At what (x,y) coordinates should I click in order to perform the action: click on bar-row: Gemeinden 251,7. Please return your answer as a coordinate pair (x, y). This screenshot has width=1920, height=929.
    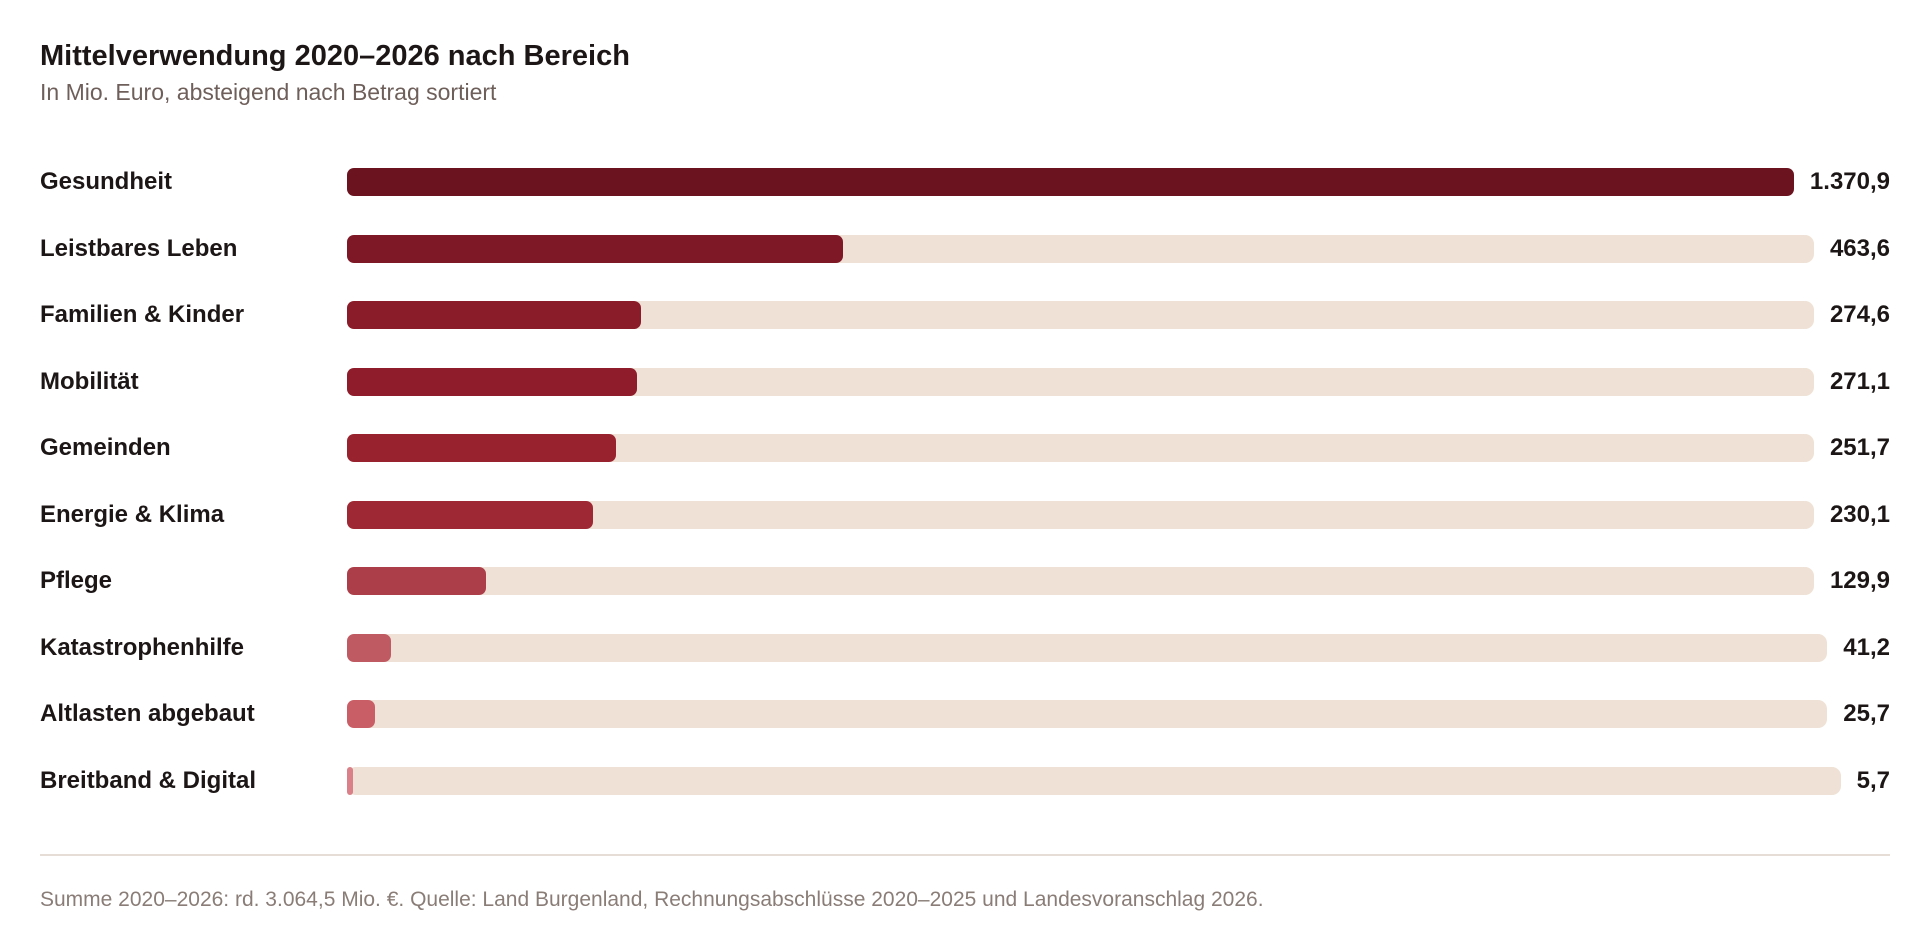
    Looking at the image, I should click on (965, 448).